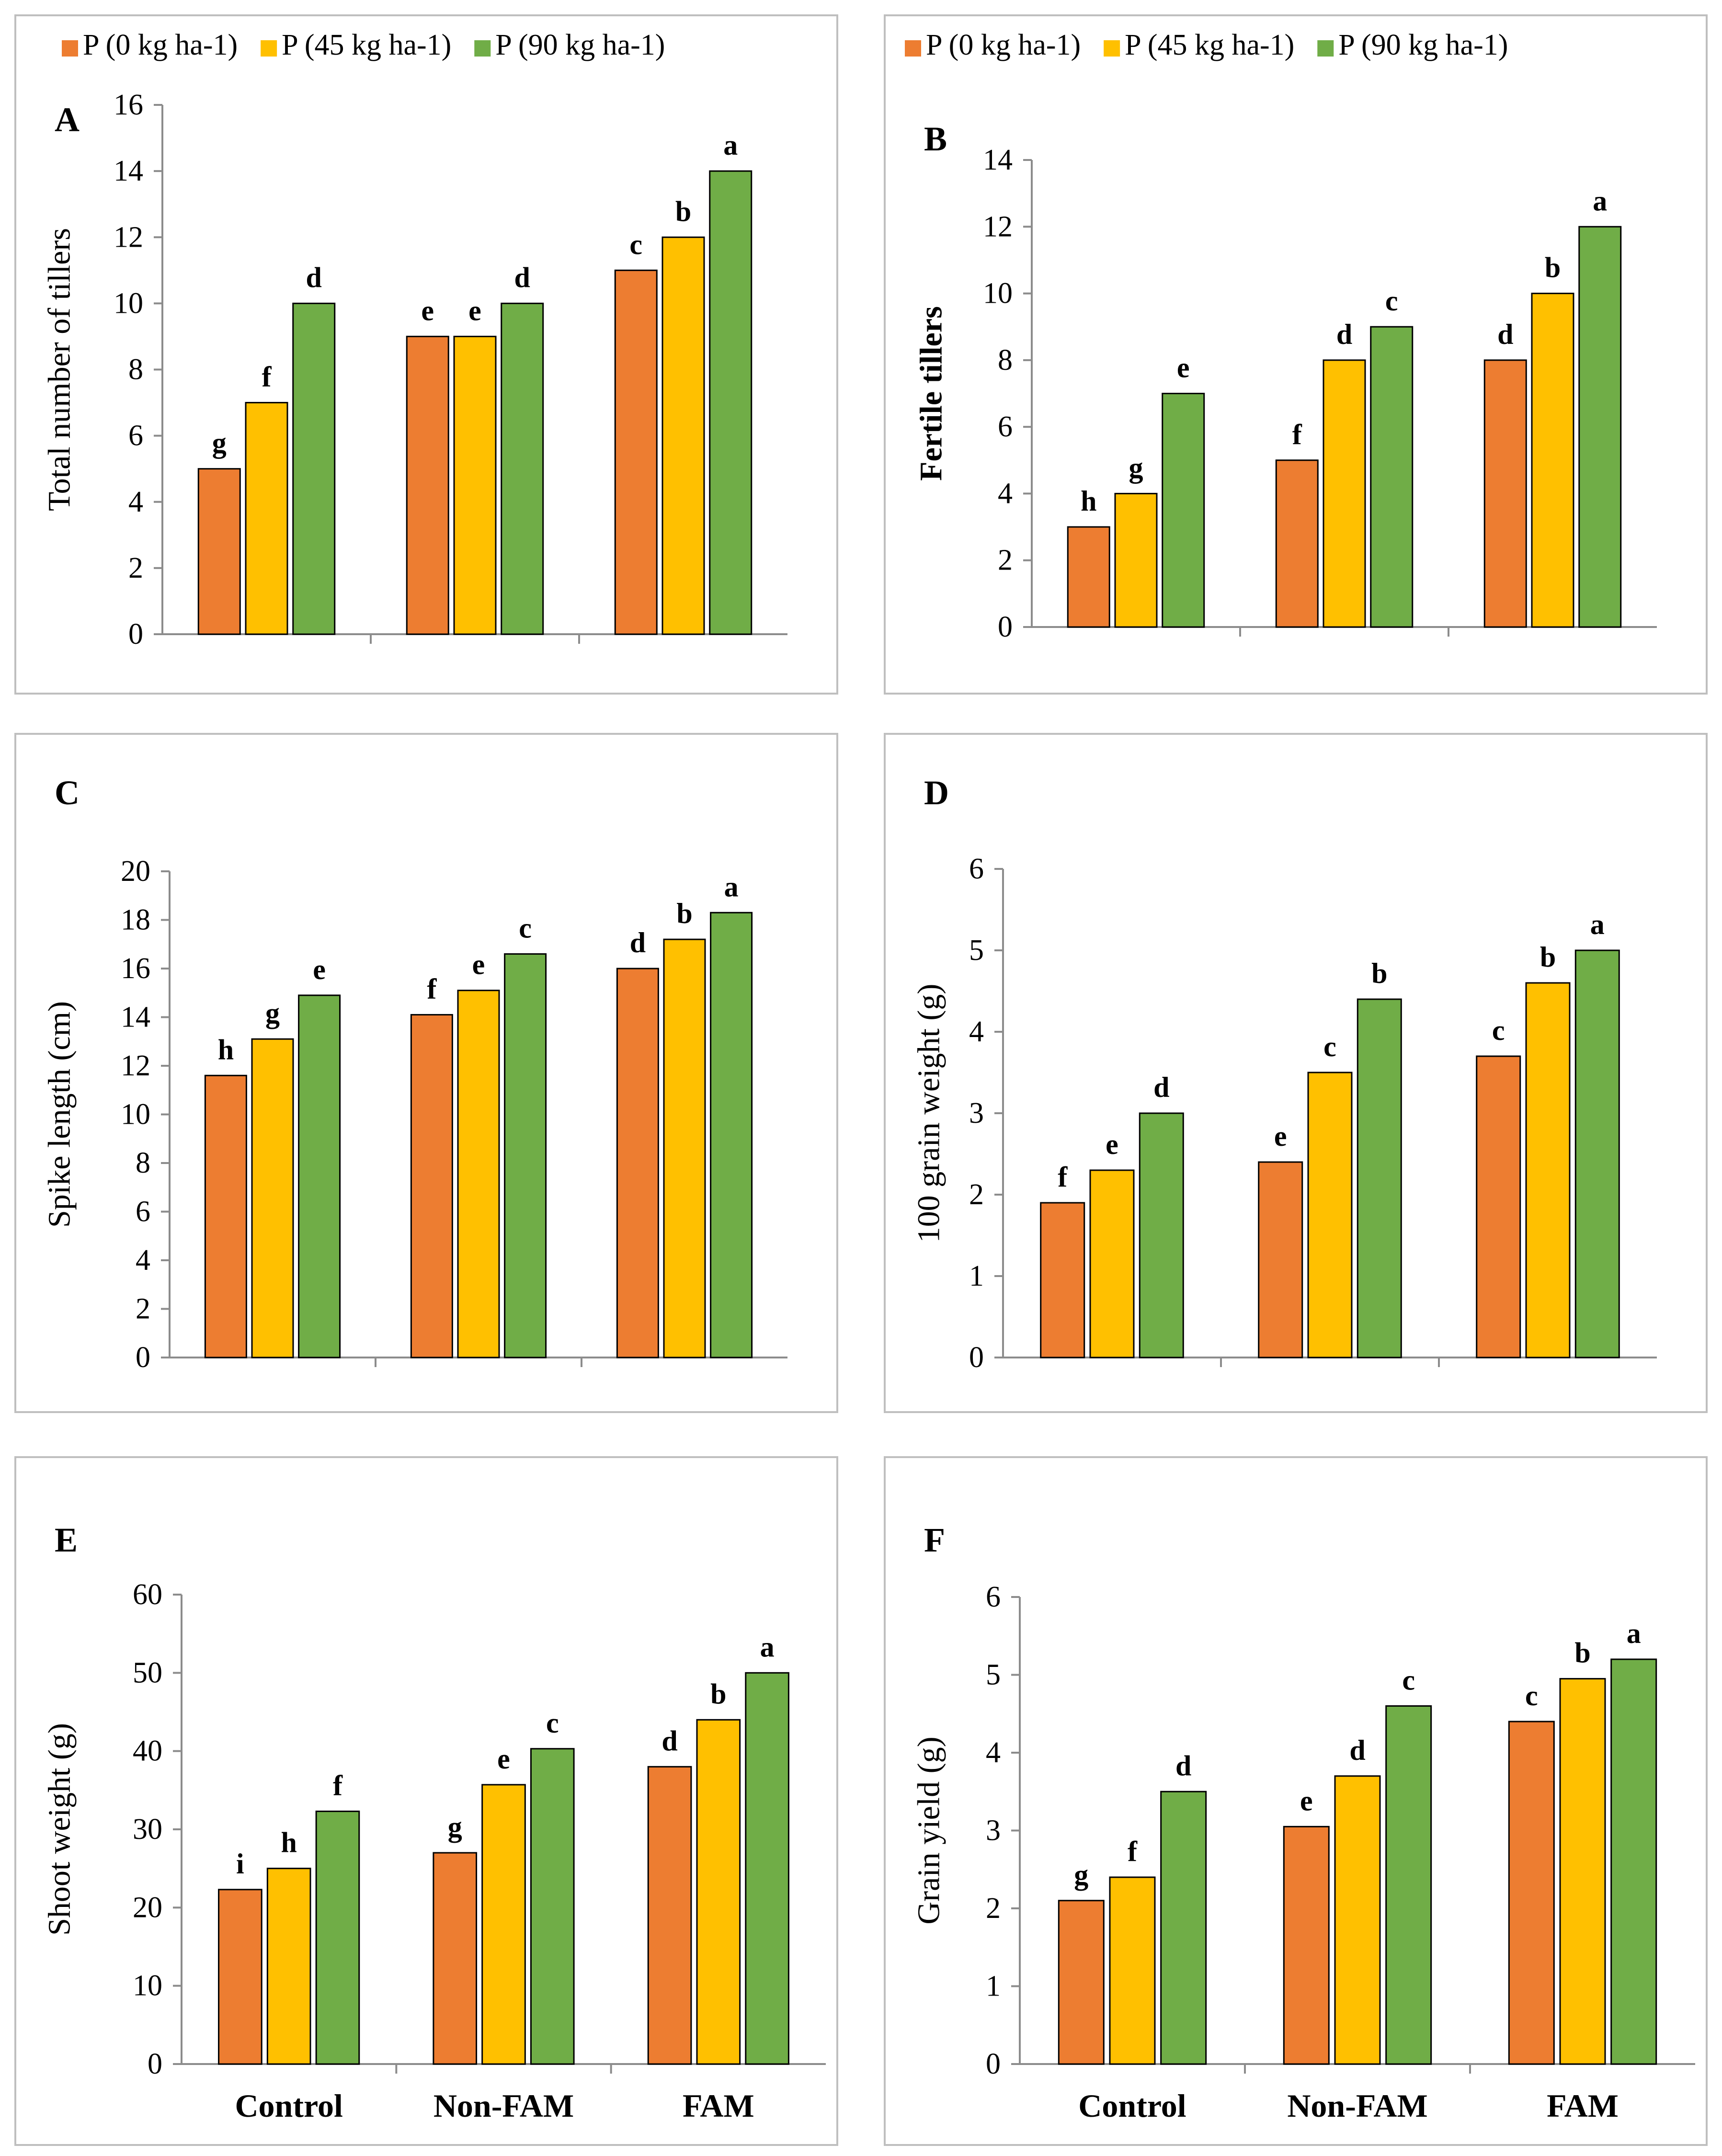  I want to click on y-tick-label-10: 20, so click(135, 871).